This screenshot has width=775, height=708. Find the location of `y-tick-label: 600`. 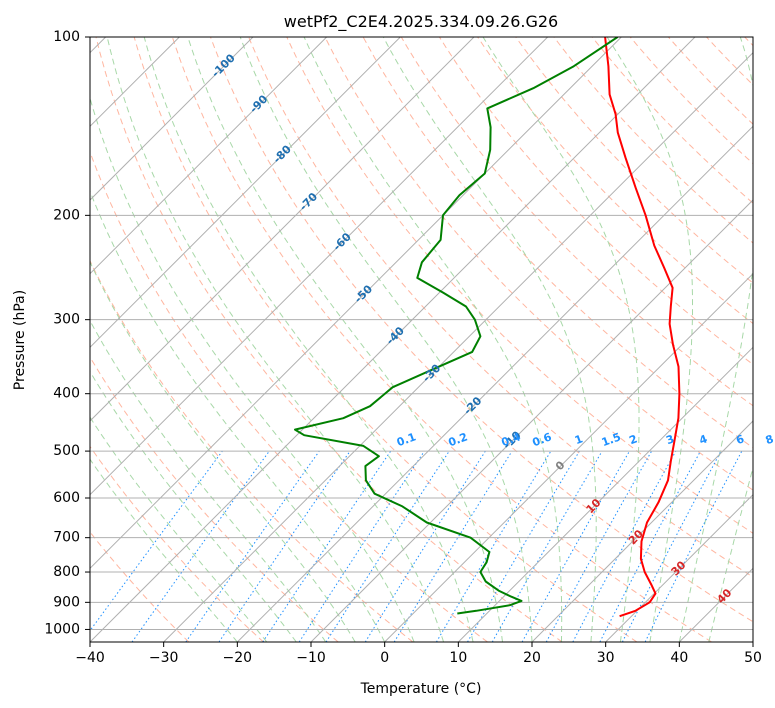

y-tick-label: 600 is located at coordinates (66, 498).